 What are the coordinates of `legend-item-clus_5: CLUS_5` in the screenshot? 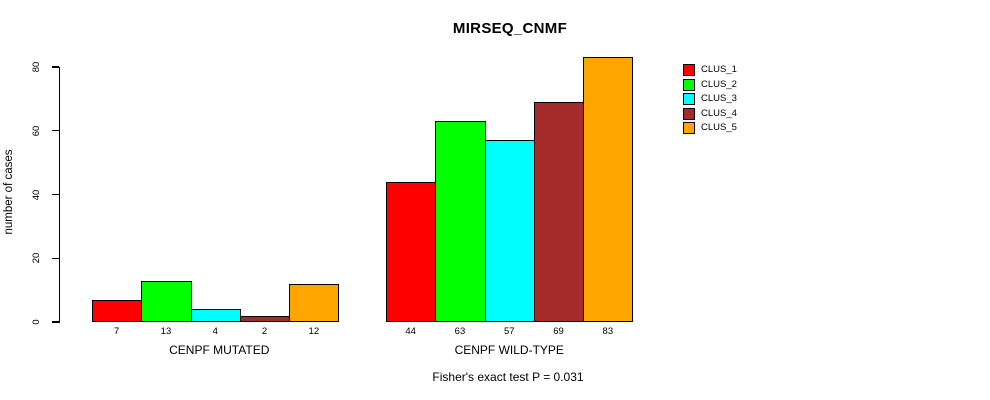 It's located at (710, 128).